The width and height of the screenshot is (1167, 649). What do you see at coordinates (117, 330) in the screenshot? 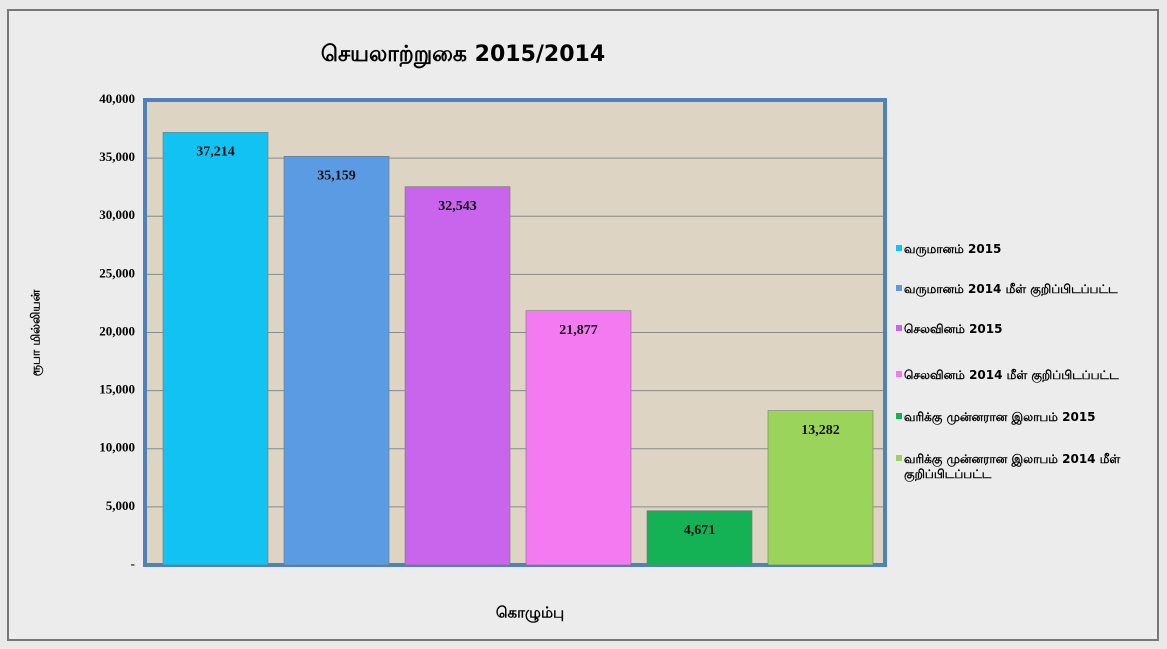
I see `y-tick-label: 20,000` at bounding box center [117, 330].